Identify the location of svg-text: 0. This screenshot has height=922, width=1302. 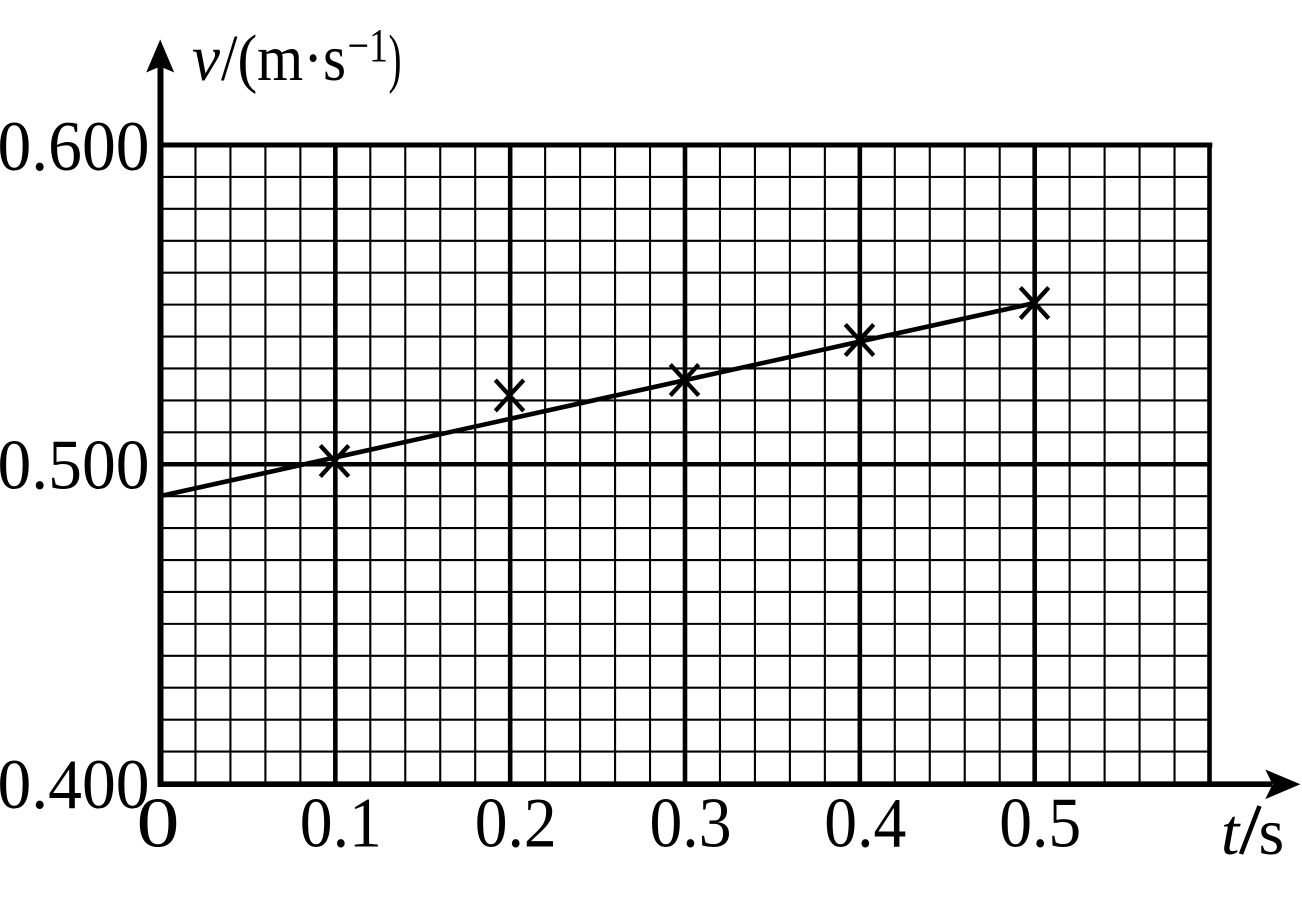
(158, 824).